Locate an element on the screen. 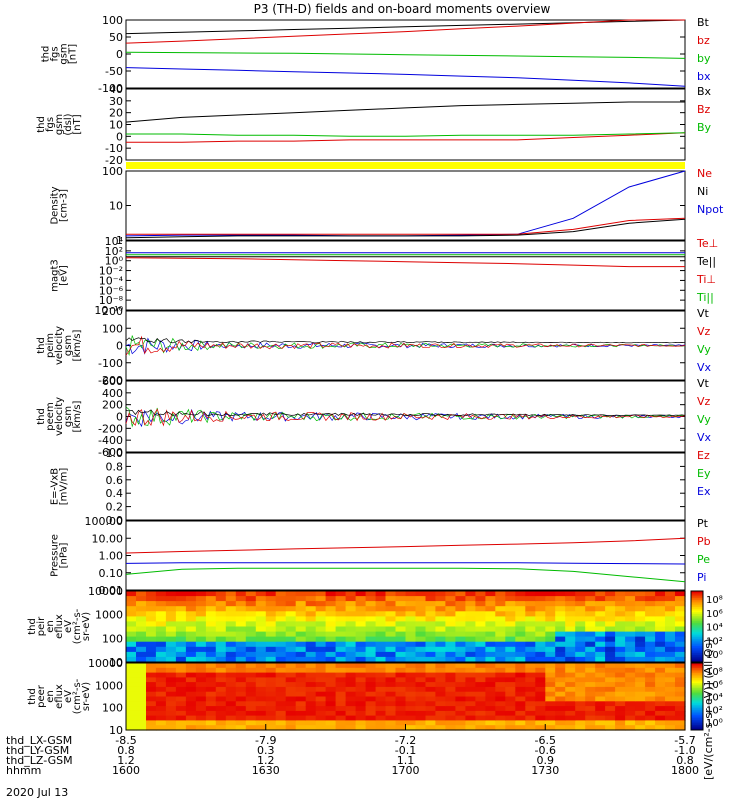  legend-entry: Ne is located at coordinates (704, 173).